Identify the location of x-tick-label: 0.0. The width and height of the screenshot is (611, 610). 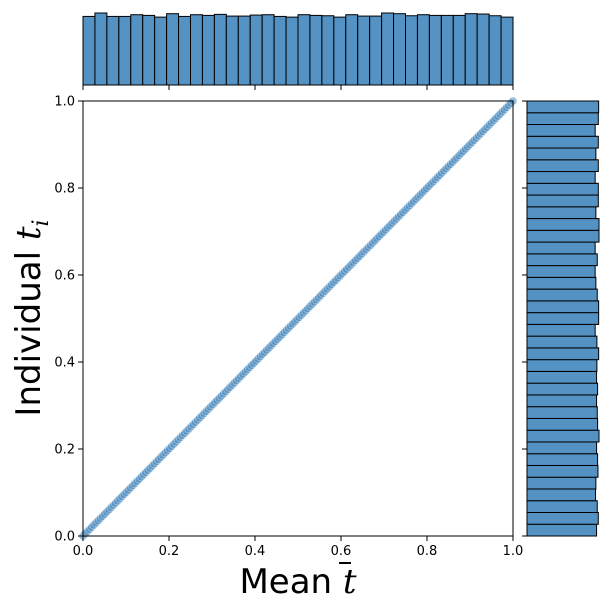
(83, 551).